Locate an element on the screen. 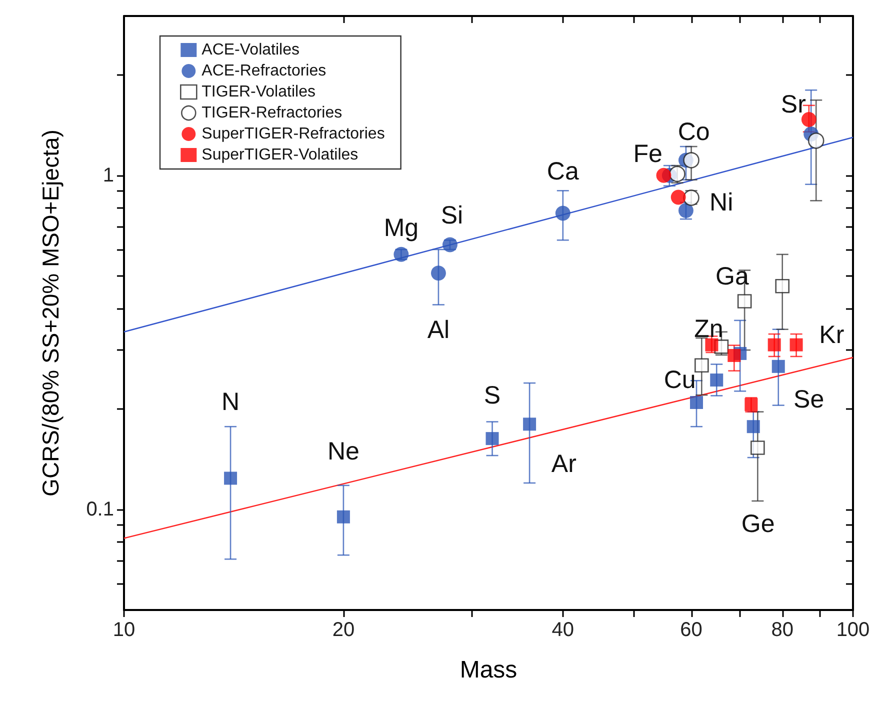 The height and width of the screenshot is (710, 893). x-tick-label: 60 is located at coordinates (691, 630).